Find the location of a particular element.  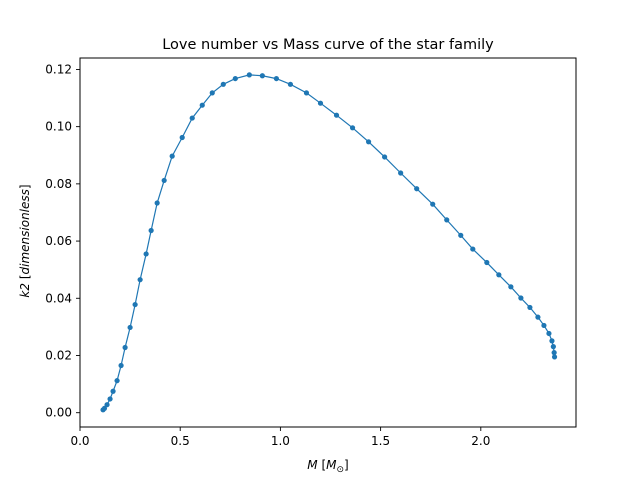

x-tick-label: 0.0 is located at coordinates (79, 441).